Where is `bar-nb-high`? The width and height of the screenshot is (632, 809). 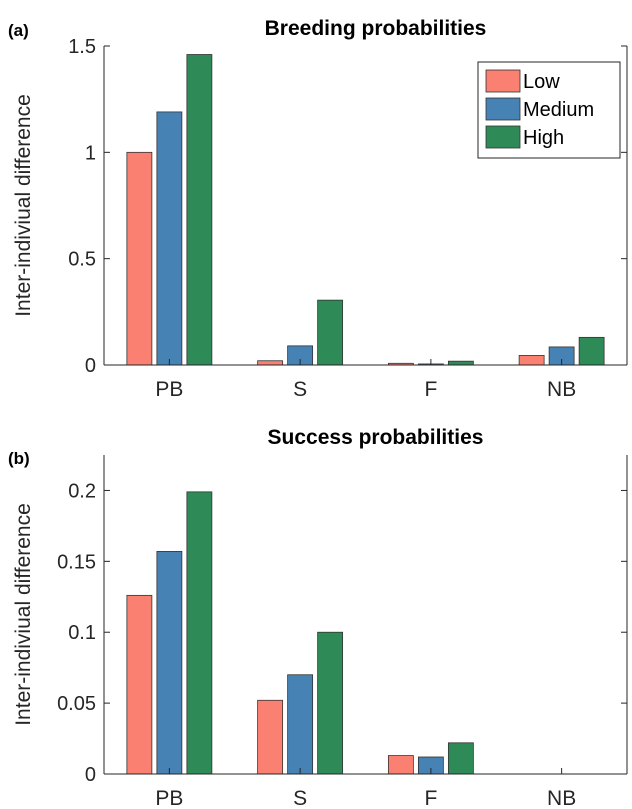 bar-nb-high is located at coordinates (591, 351).